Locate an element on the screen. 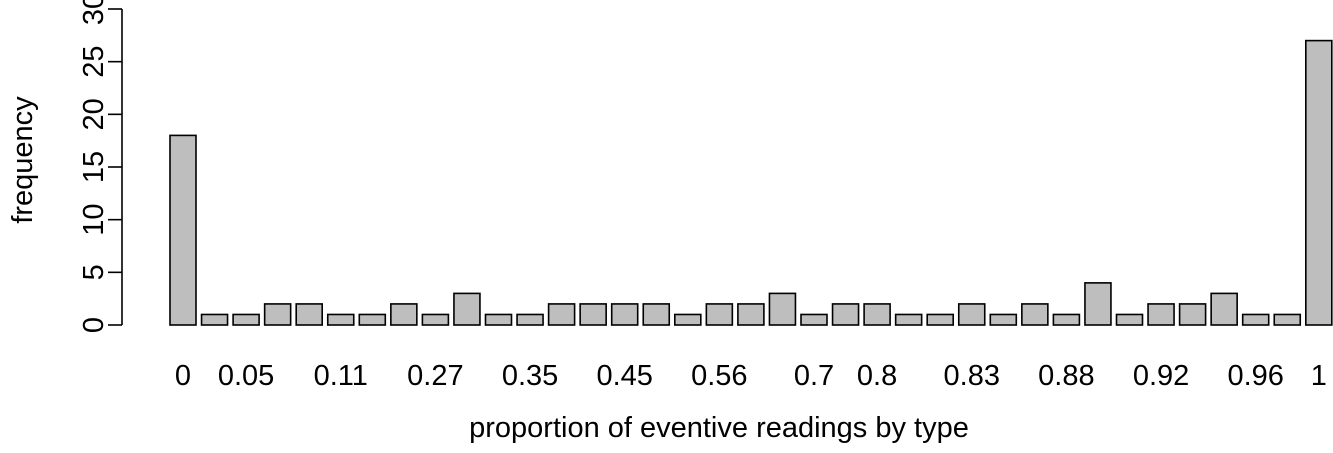 This screenshot has height=453, width=1333. x-tick-label: 0.45 is located at coordinates (624, 376).